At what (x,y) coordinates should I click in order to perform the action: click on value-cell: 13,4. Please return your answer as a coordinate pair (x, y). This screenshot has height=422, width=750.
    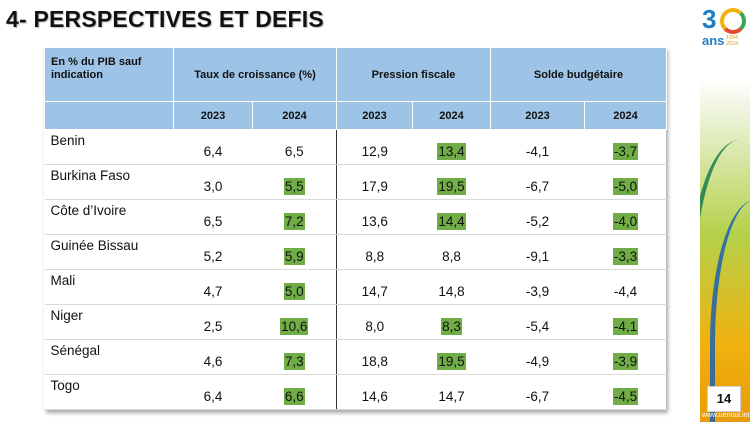
    Looking at the image, I should click on (451, 147).